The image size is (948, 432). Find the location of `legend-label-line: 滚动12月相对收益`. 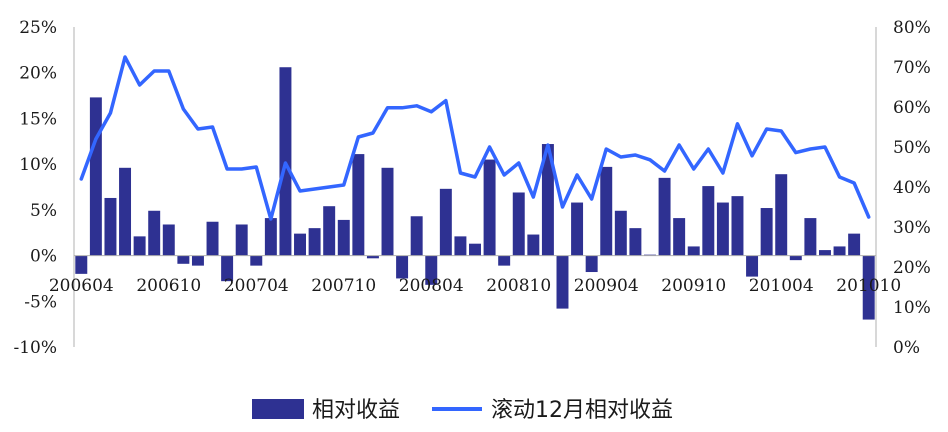

legend-label-line: 滚动12月相对收益 is located at coordinates (582, 410).